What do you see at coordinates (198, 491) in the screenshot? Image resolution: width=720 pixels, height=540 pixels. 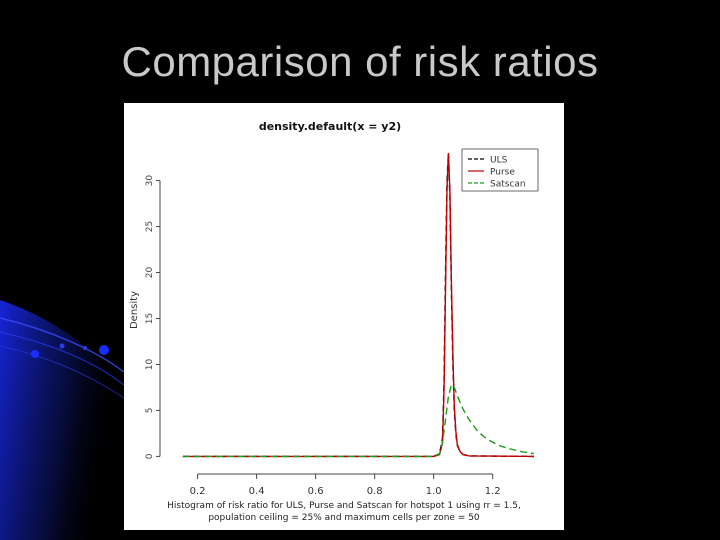 I see `x-tick-label: 0.2` at bounding box center [198, 491].